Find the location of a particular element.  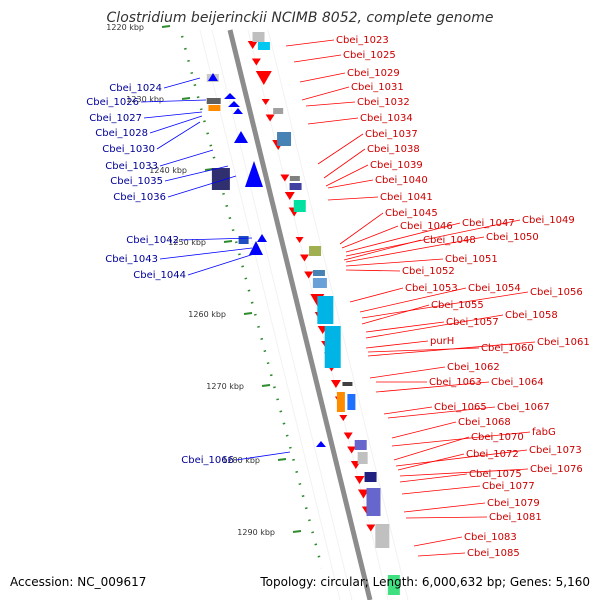

forward-gene-label: Cbei_1076 is located at coordinates (556, 469).